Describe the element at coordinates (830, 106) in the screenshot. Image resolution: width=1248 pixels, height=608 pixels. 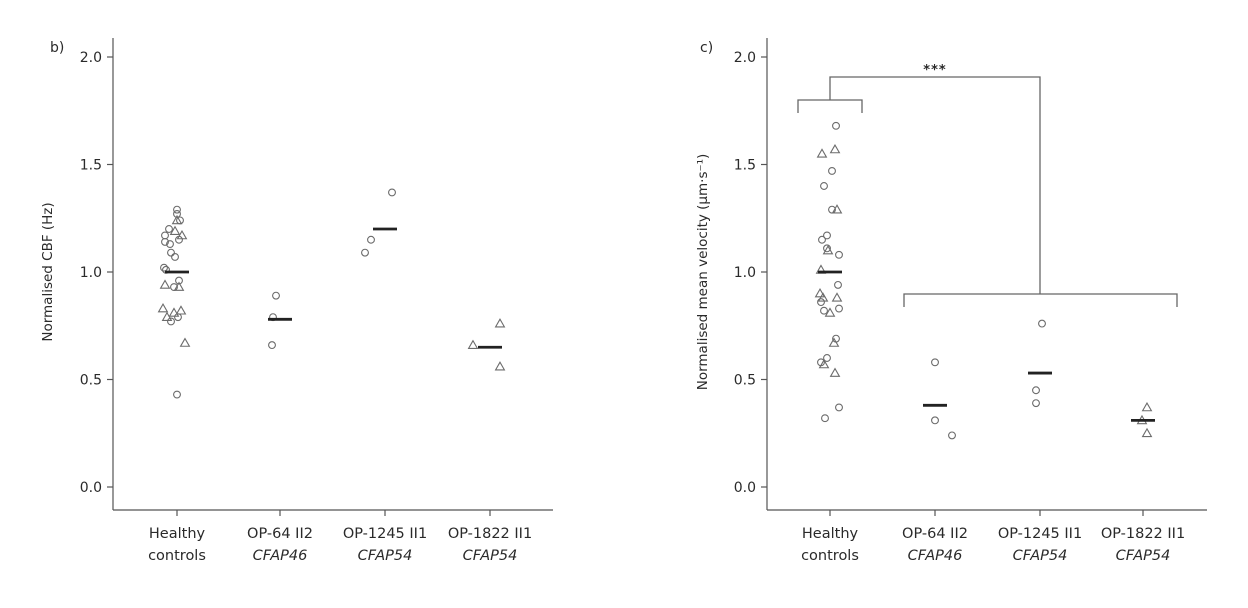
I see `bracket-controls` at that location.